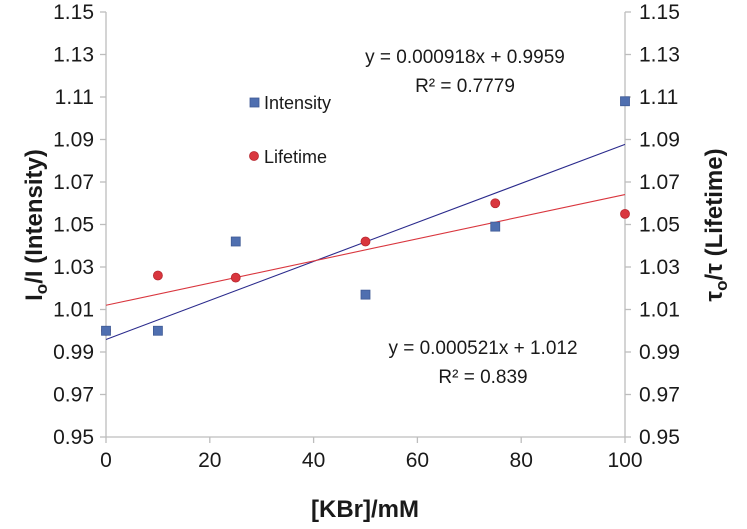 This screenshot has width=747, height=529. I want to click on lifetime-equation: y = 0.000521x + 1.012, so click(482, 348).